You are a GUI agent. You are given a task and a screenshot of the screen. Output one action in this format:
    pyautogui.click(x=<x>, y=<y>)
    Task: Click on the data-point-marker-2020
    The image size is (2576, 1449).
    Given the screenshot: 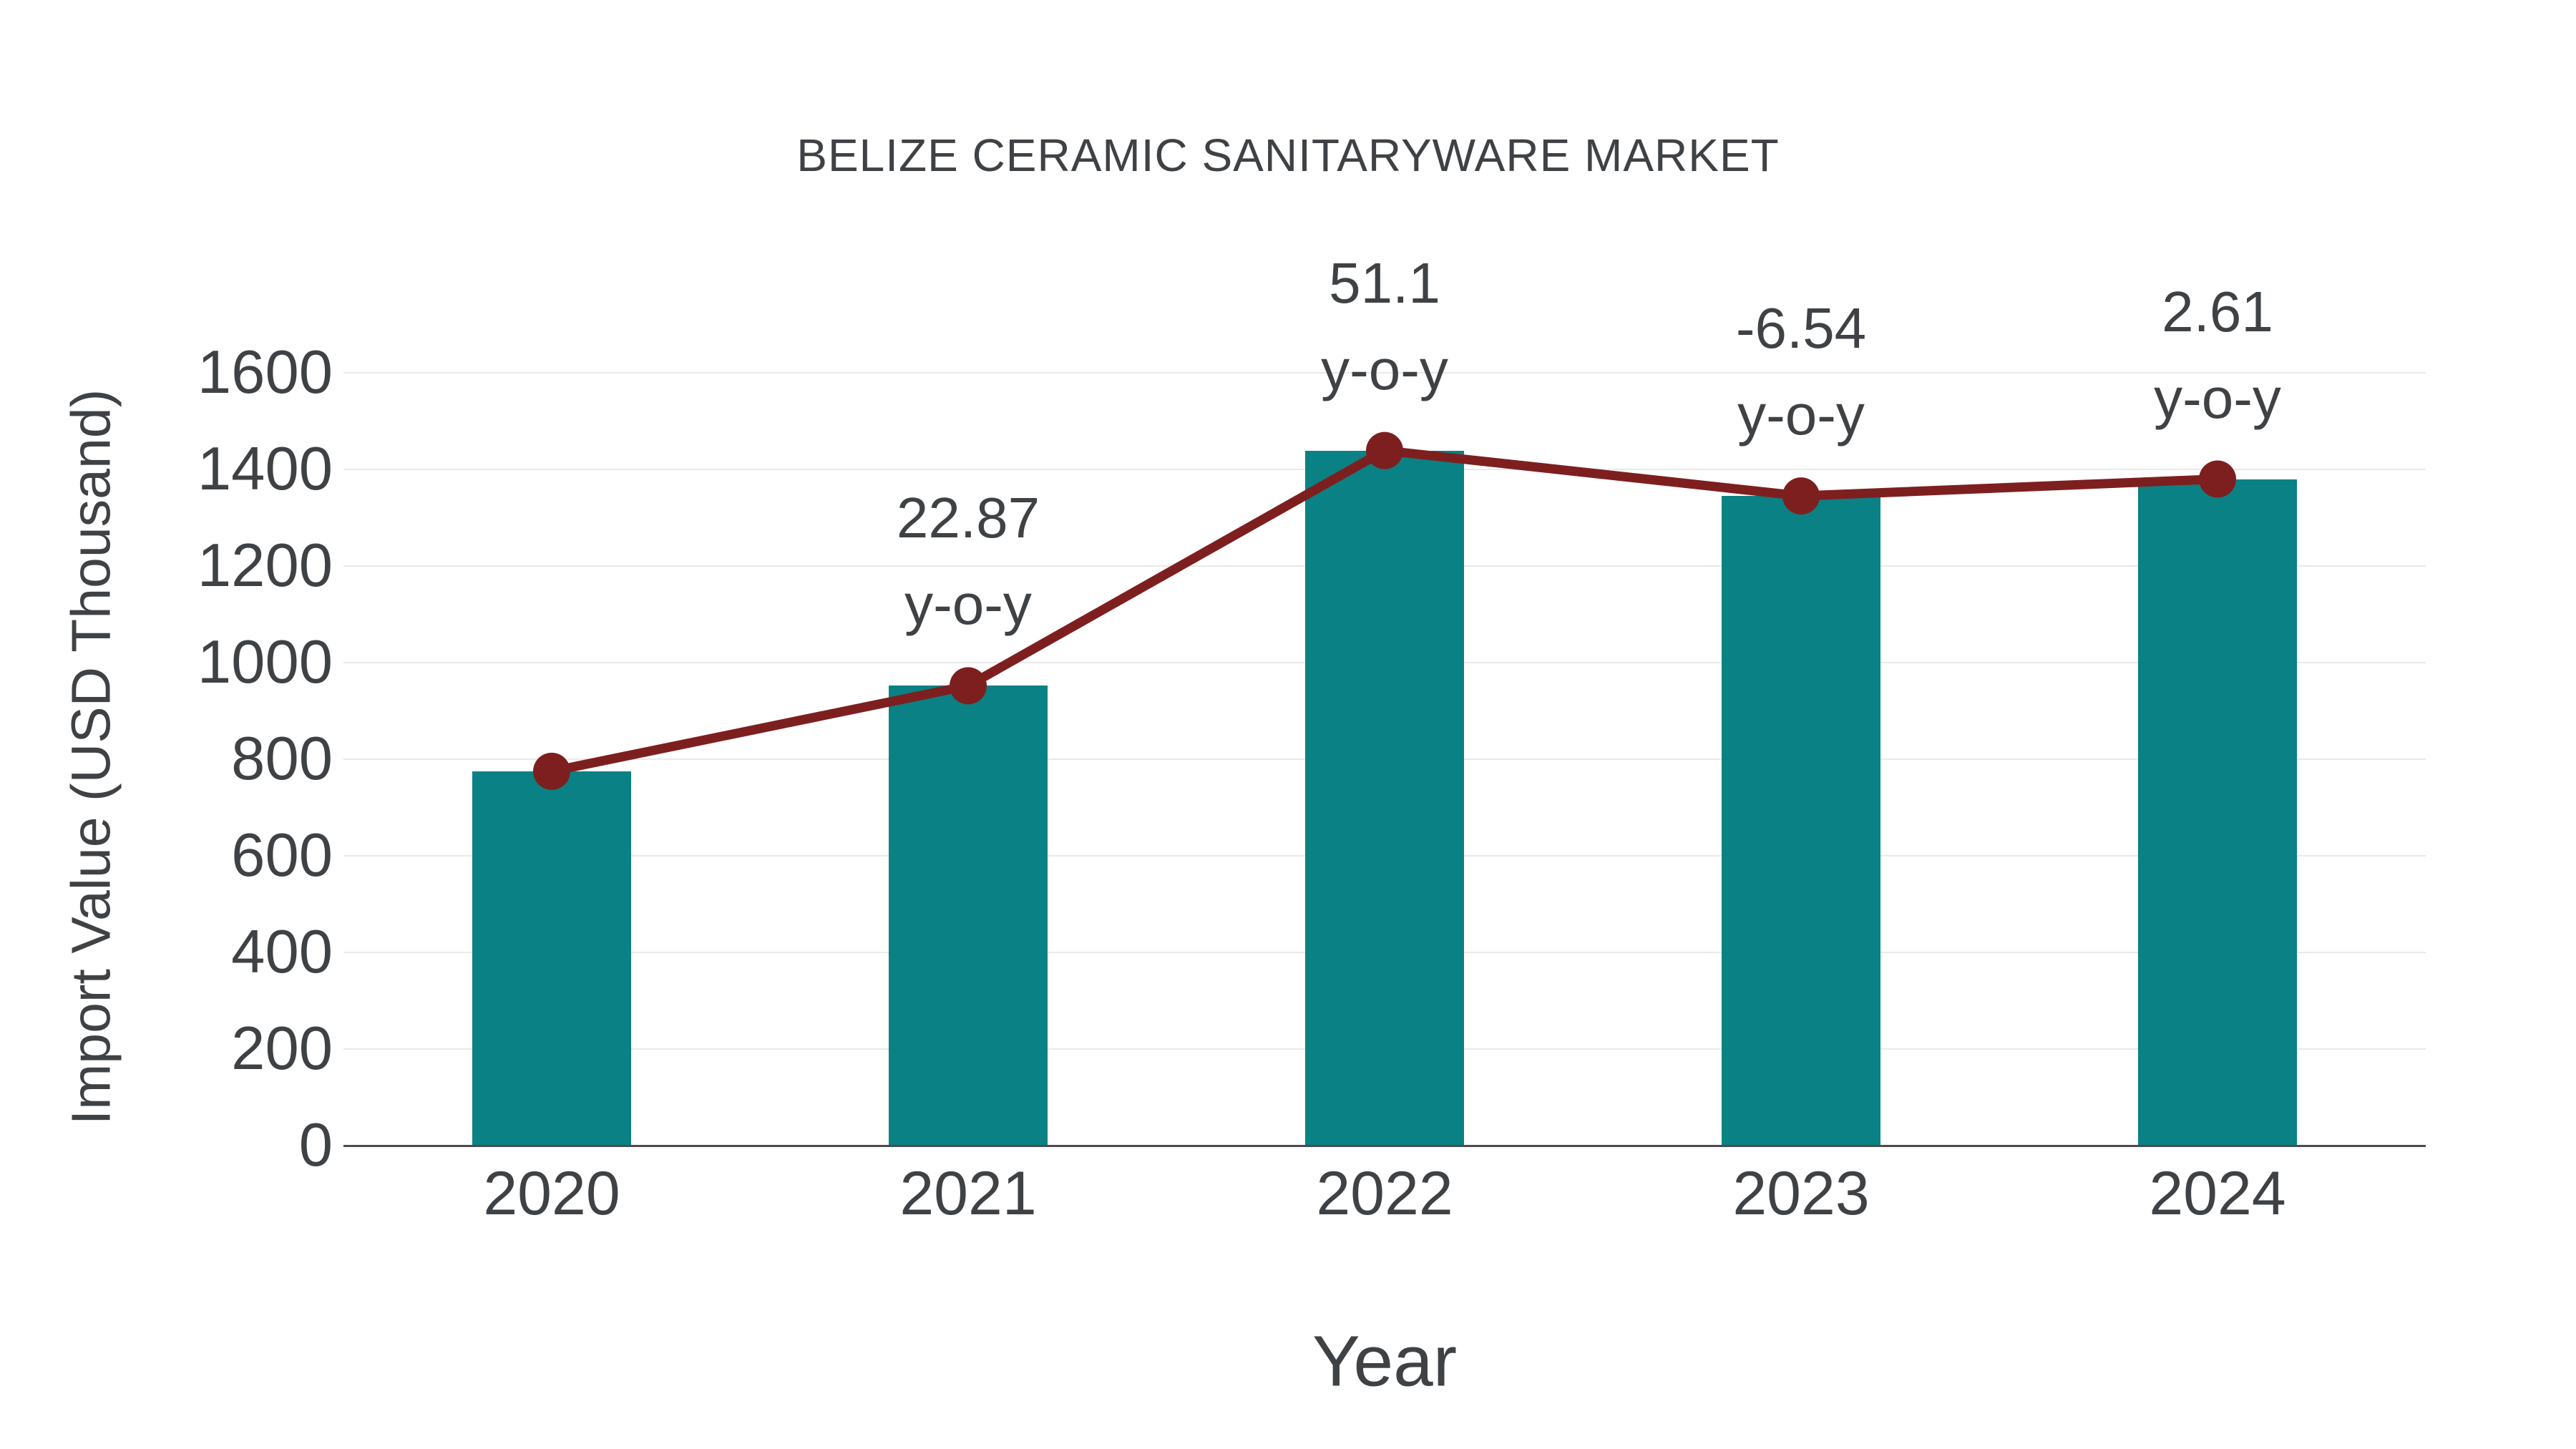 What is the action you would take?
    pyautogui.click(x=551, y=771)
    